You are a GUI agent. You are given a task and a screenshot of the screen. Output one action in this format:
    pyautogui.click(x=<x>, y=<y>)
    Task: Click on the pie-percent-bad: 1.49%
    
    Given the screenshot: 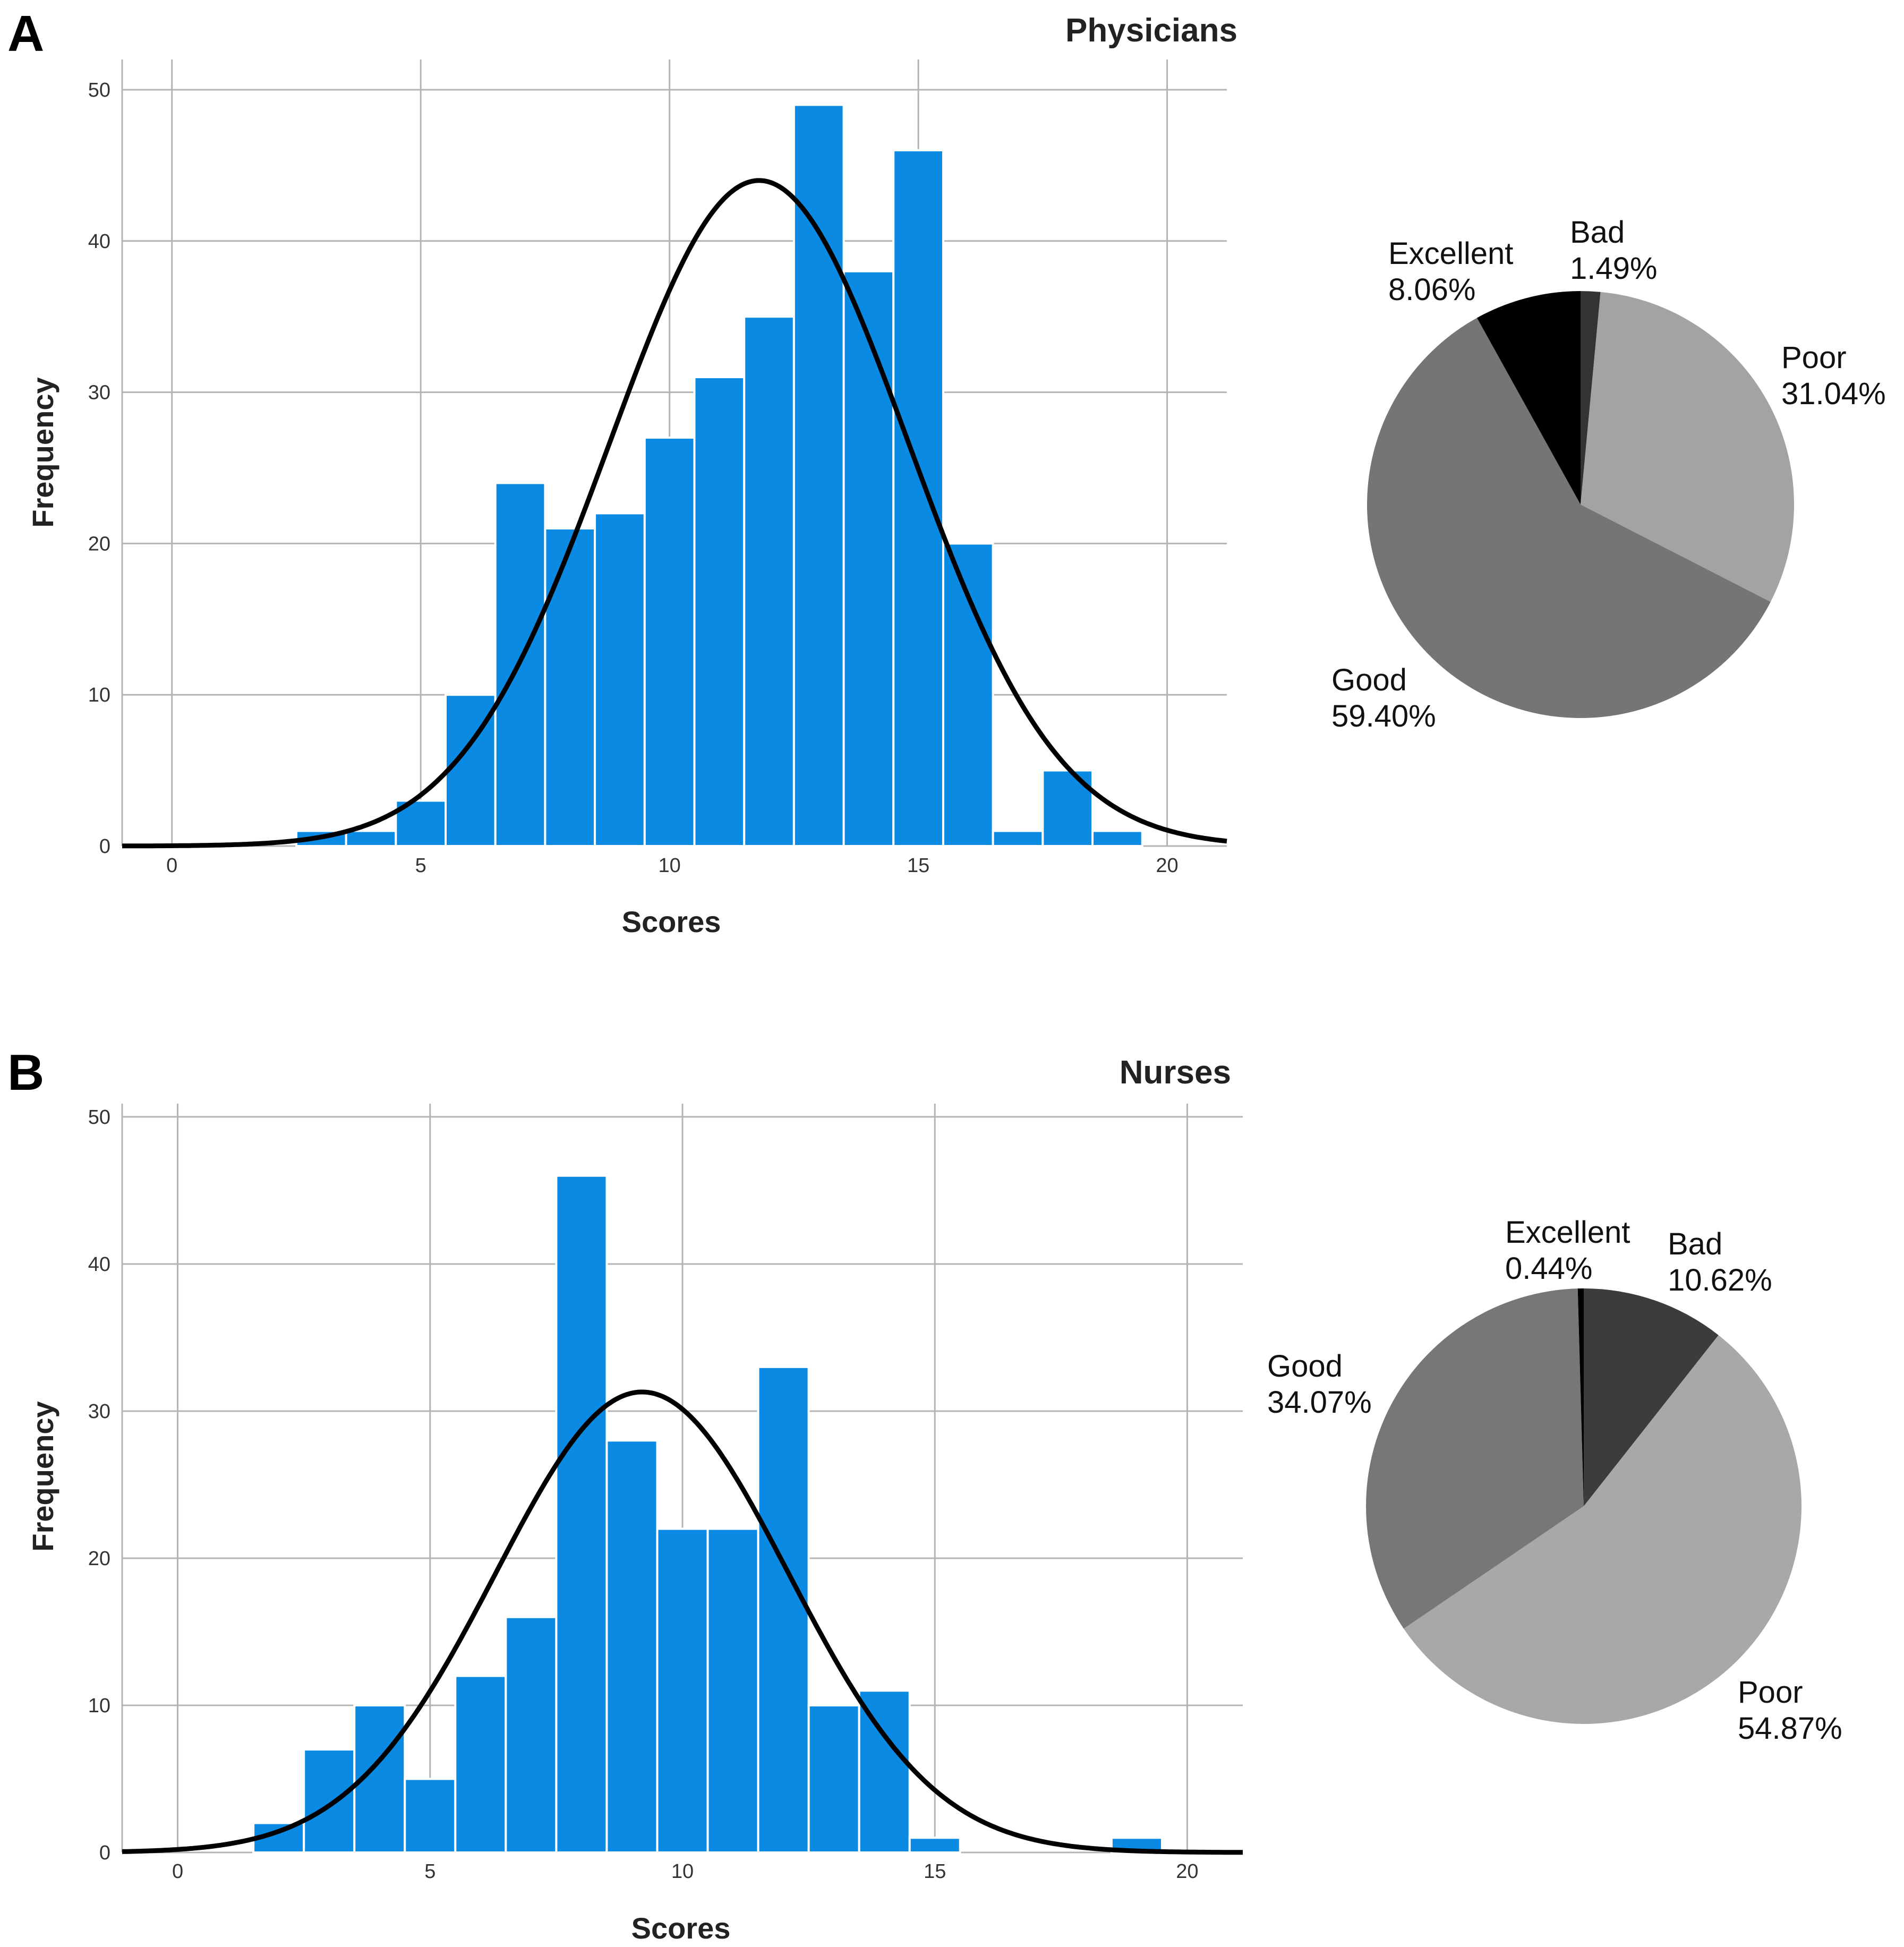 What is the action you would take?
    pyautogui.click(x=1613, y=268)
    